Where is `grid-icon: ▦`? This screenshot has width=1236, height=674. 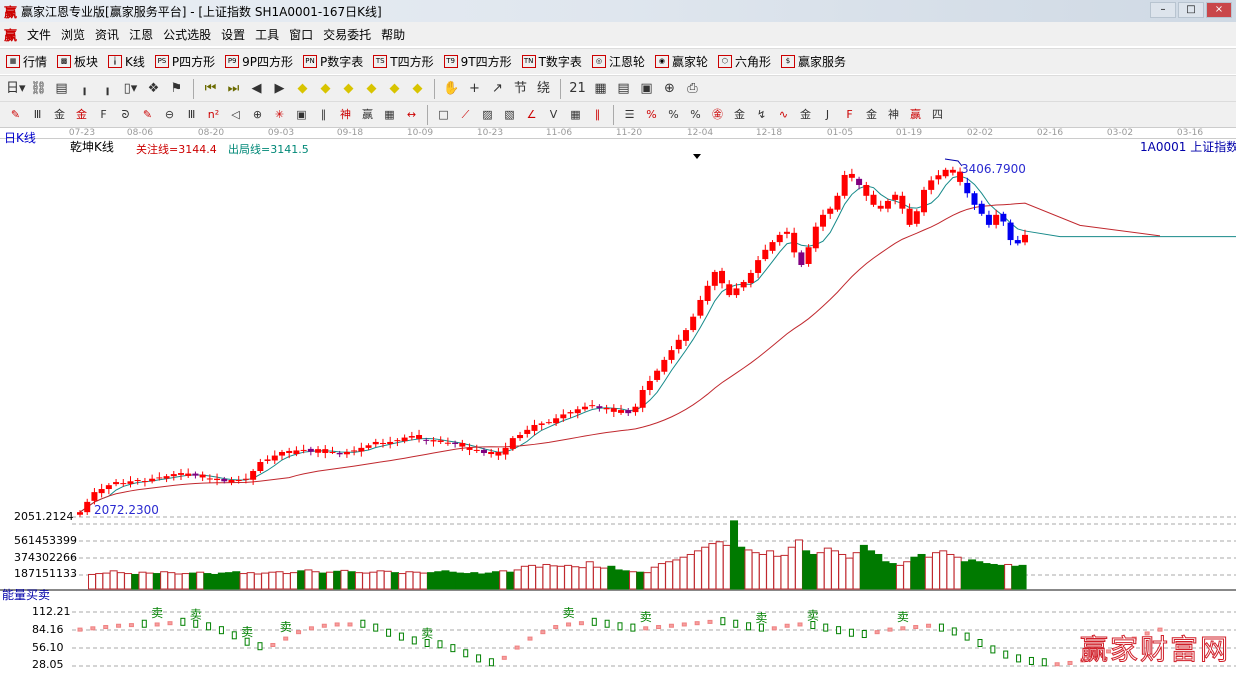
grid-icon: ▦ is located at coordinates (575, 114).